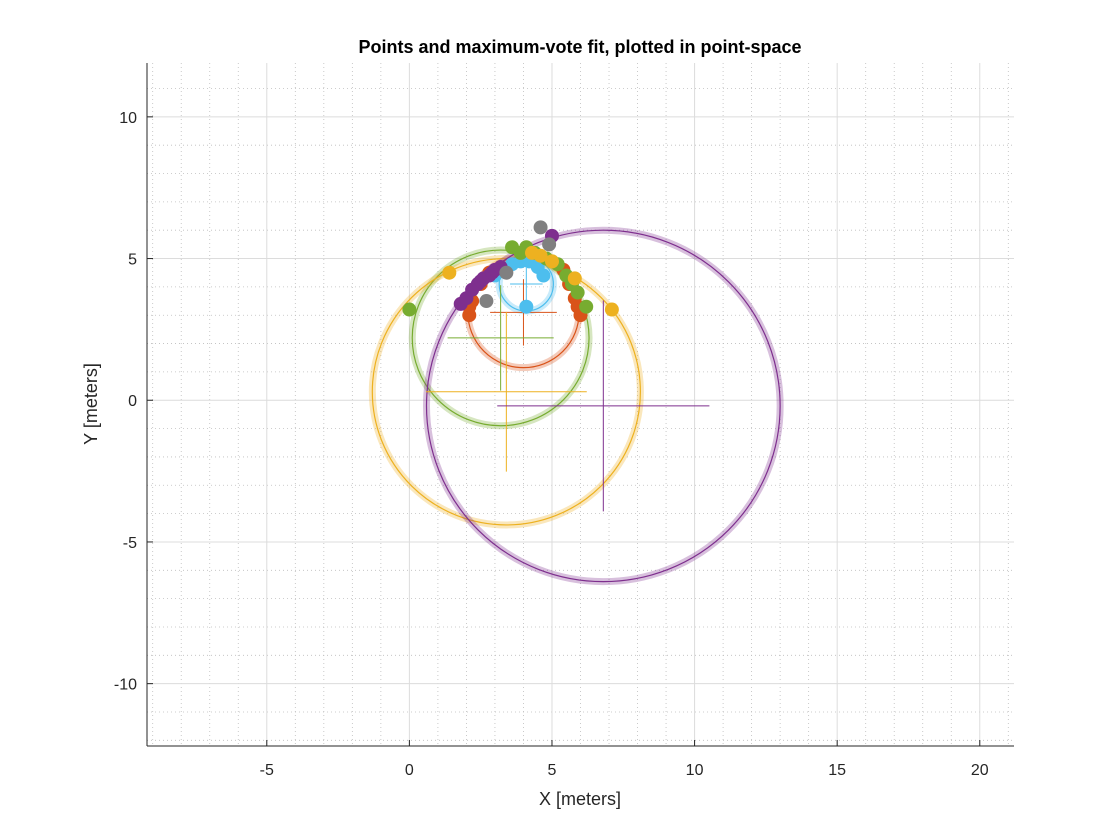 This screenshot has width=1120, height=840. Describe the element at coordinates (132, 260) in the screenshot. I see `y-tick-label: 5` at that location.